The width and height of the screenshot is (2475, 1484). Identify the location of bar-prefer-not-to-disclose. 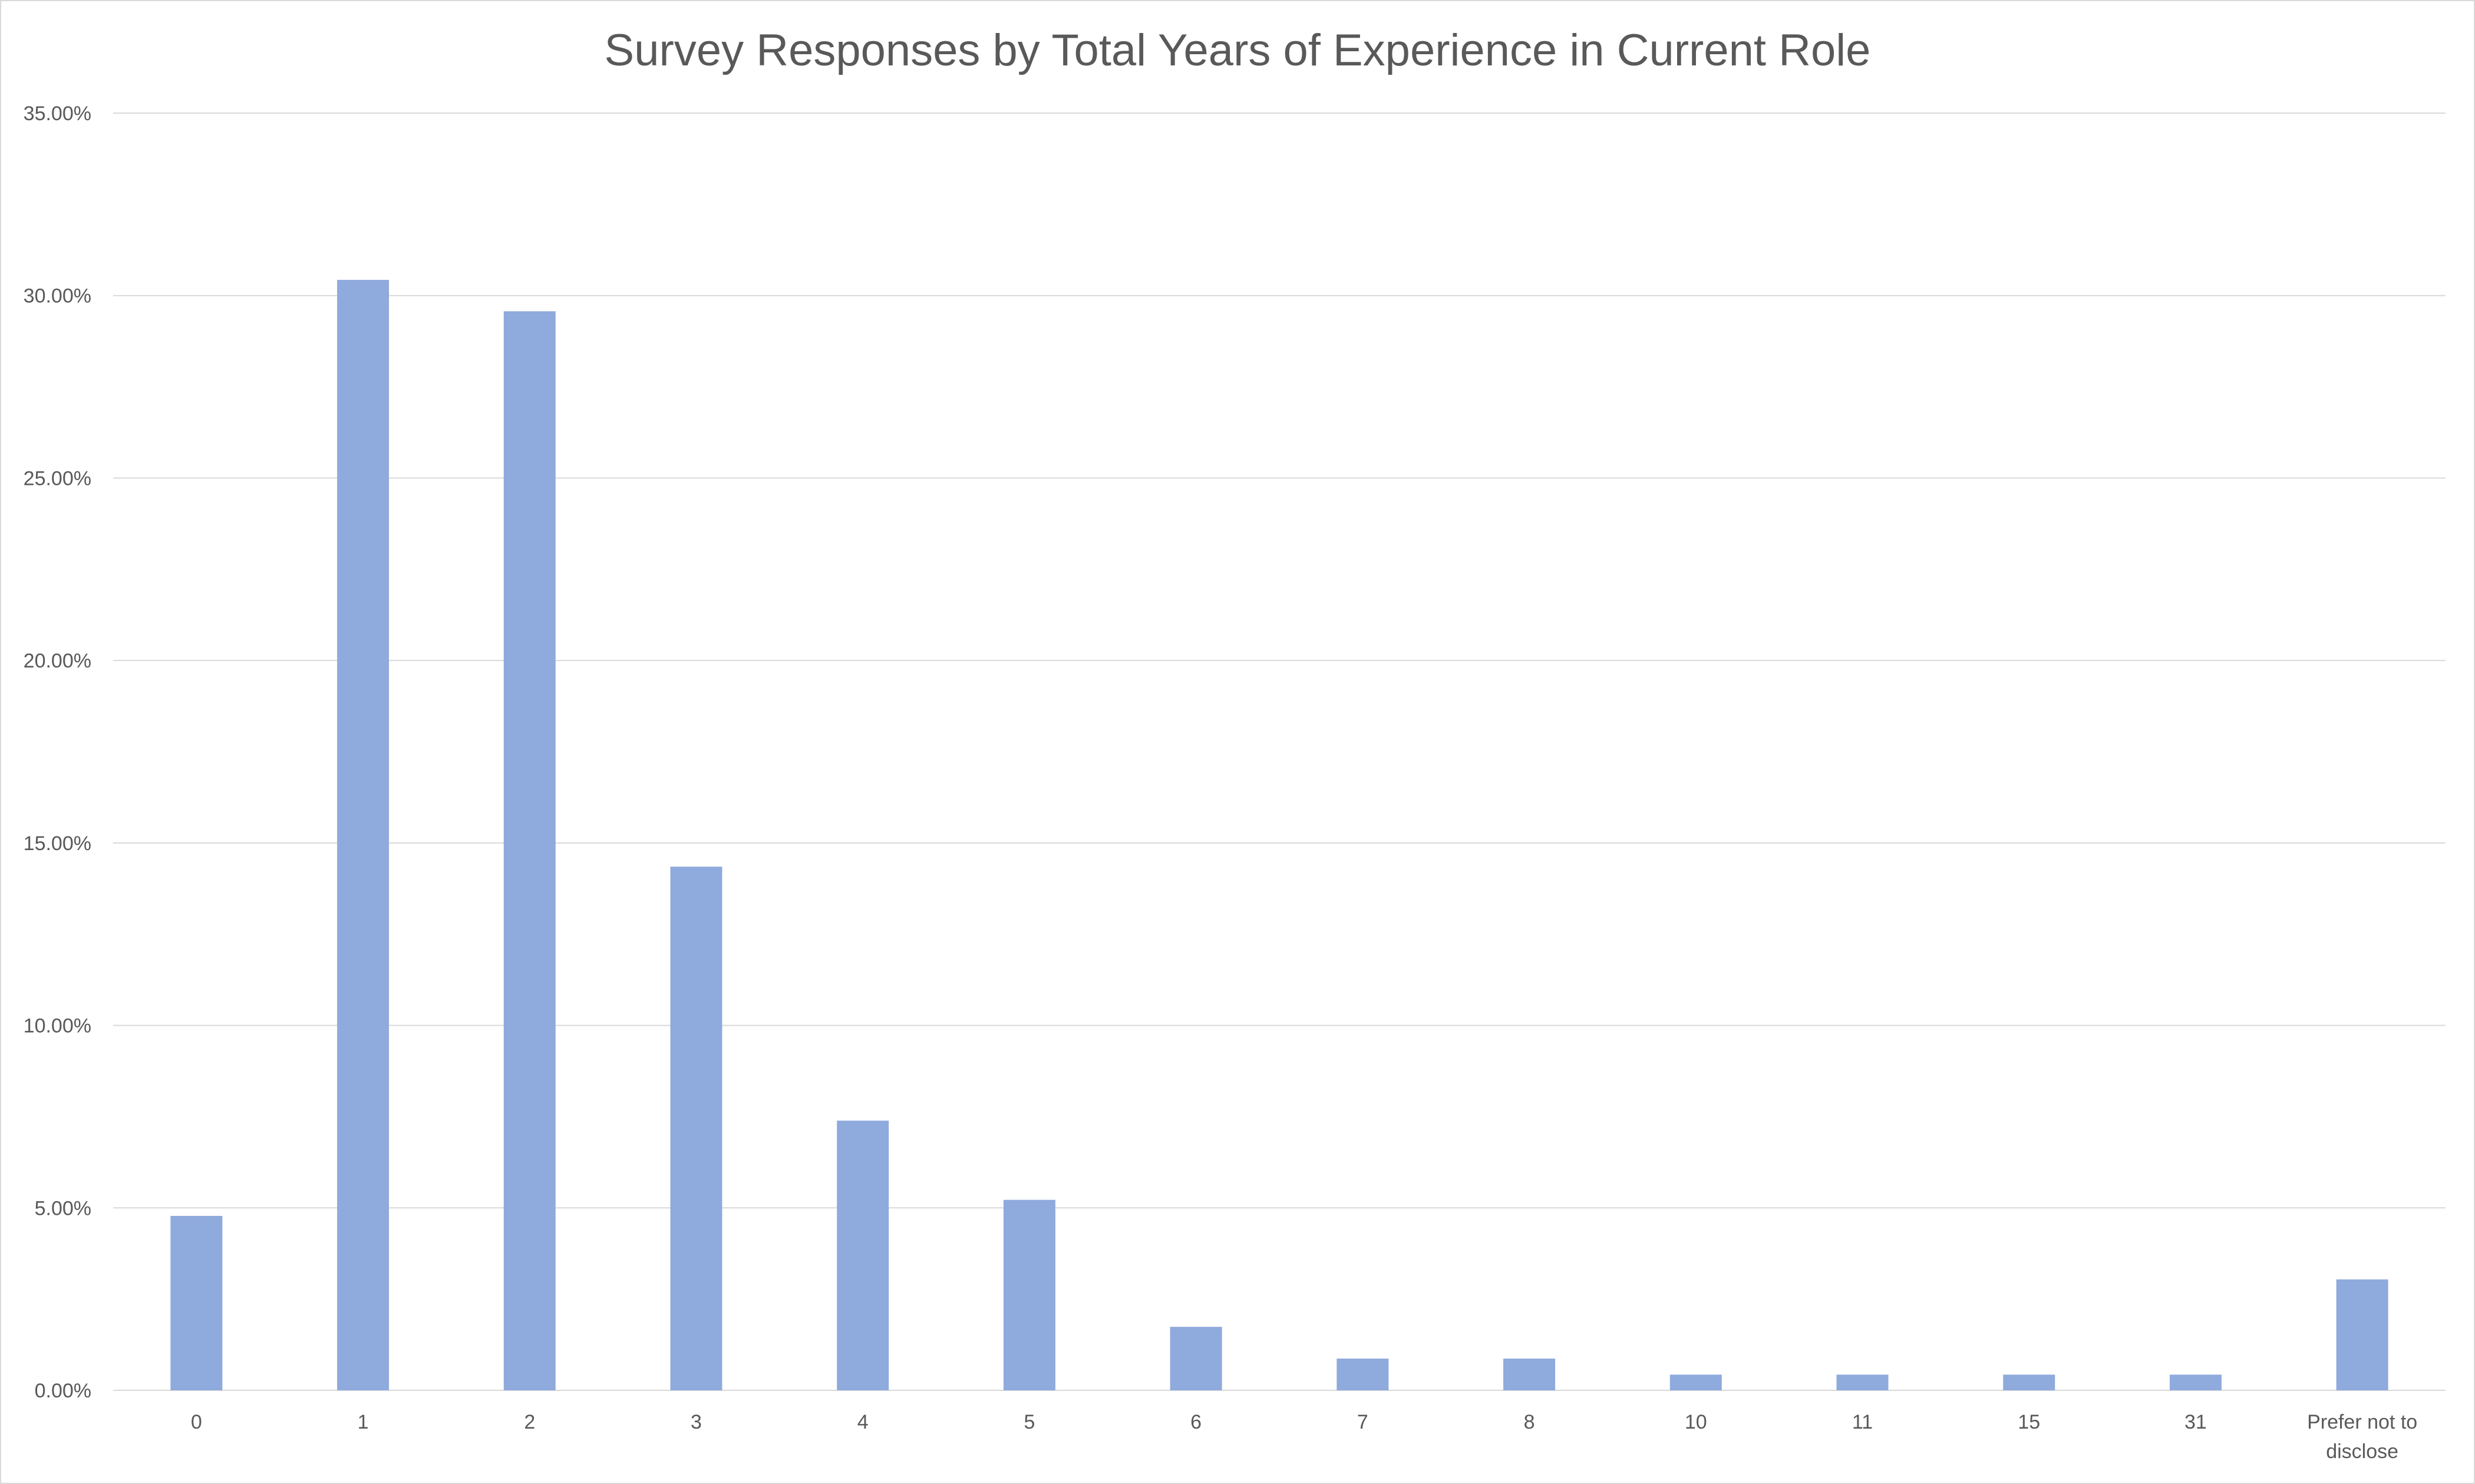
(2362, 1334).